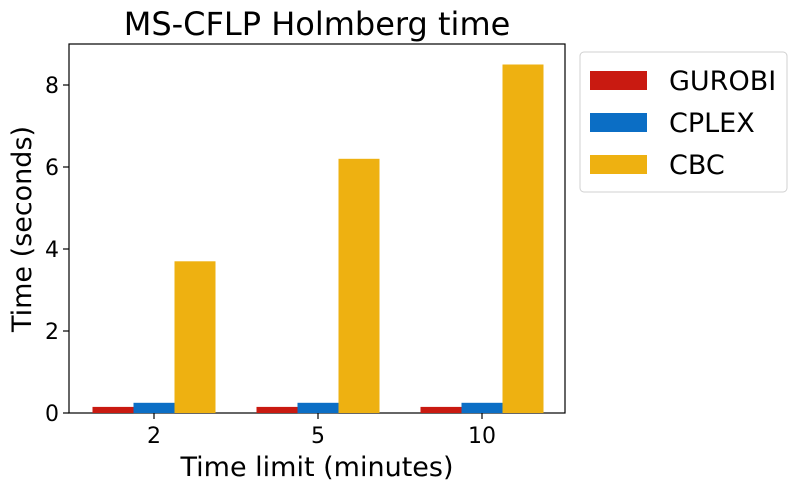  What do you see at coordinates (317, 24) in the screenshot?
I see `chart-title: MS-CFLP Holmberg time` at bounding box center [317, 24].